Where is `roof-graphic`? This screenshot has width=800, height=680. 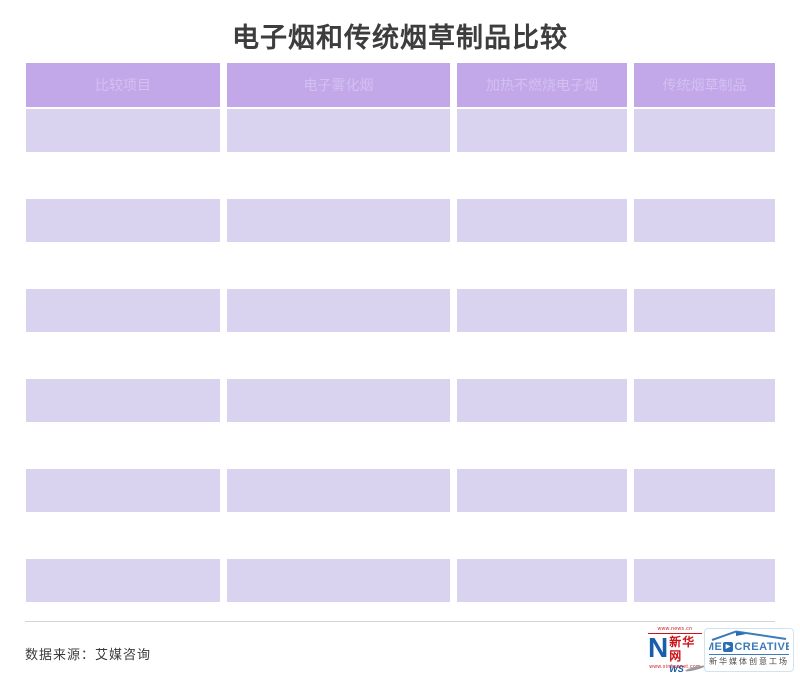 roof-graphic is located at coordinates (749, 635).